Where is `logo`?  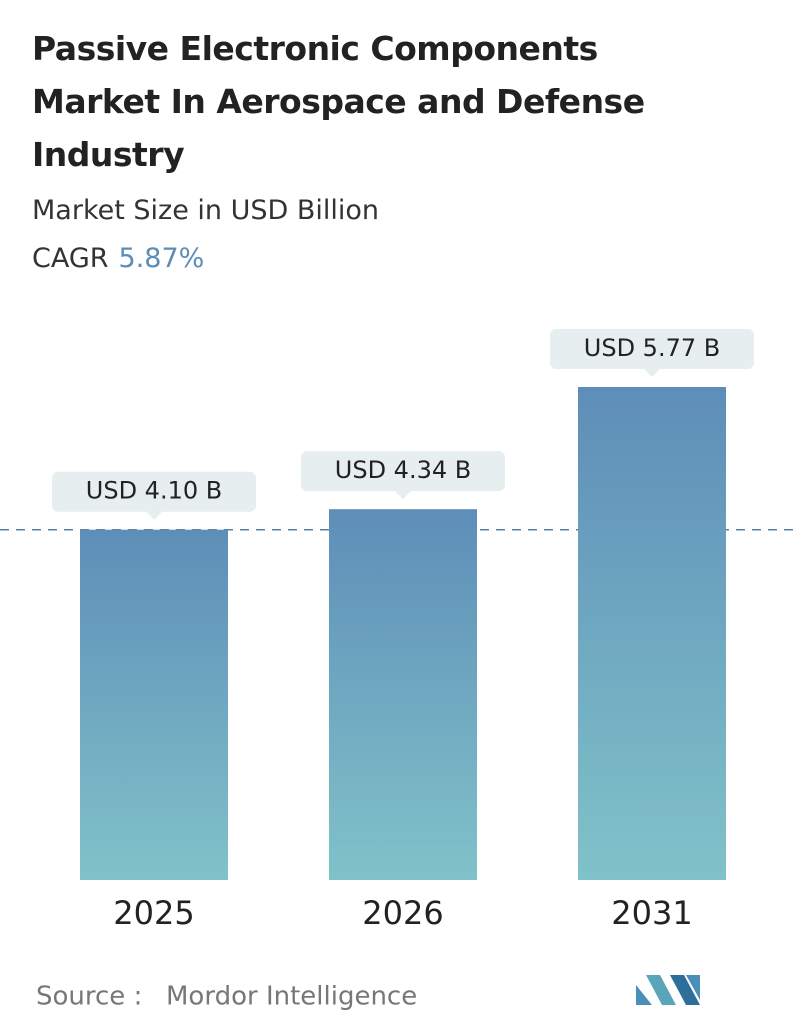
logo is located at coordinates (668, 990).